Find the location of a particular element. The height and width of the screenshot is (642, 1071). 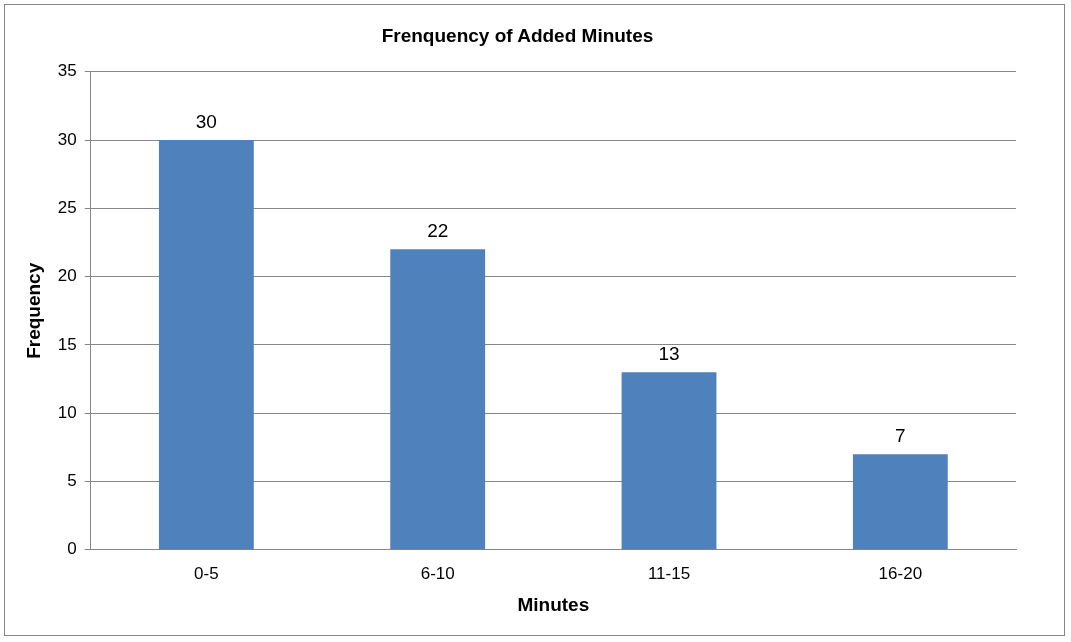

y-axis-title: Frequency is located at coordinates (33, 310).